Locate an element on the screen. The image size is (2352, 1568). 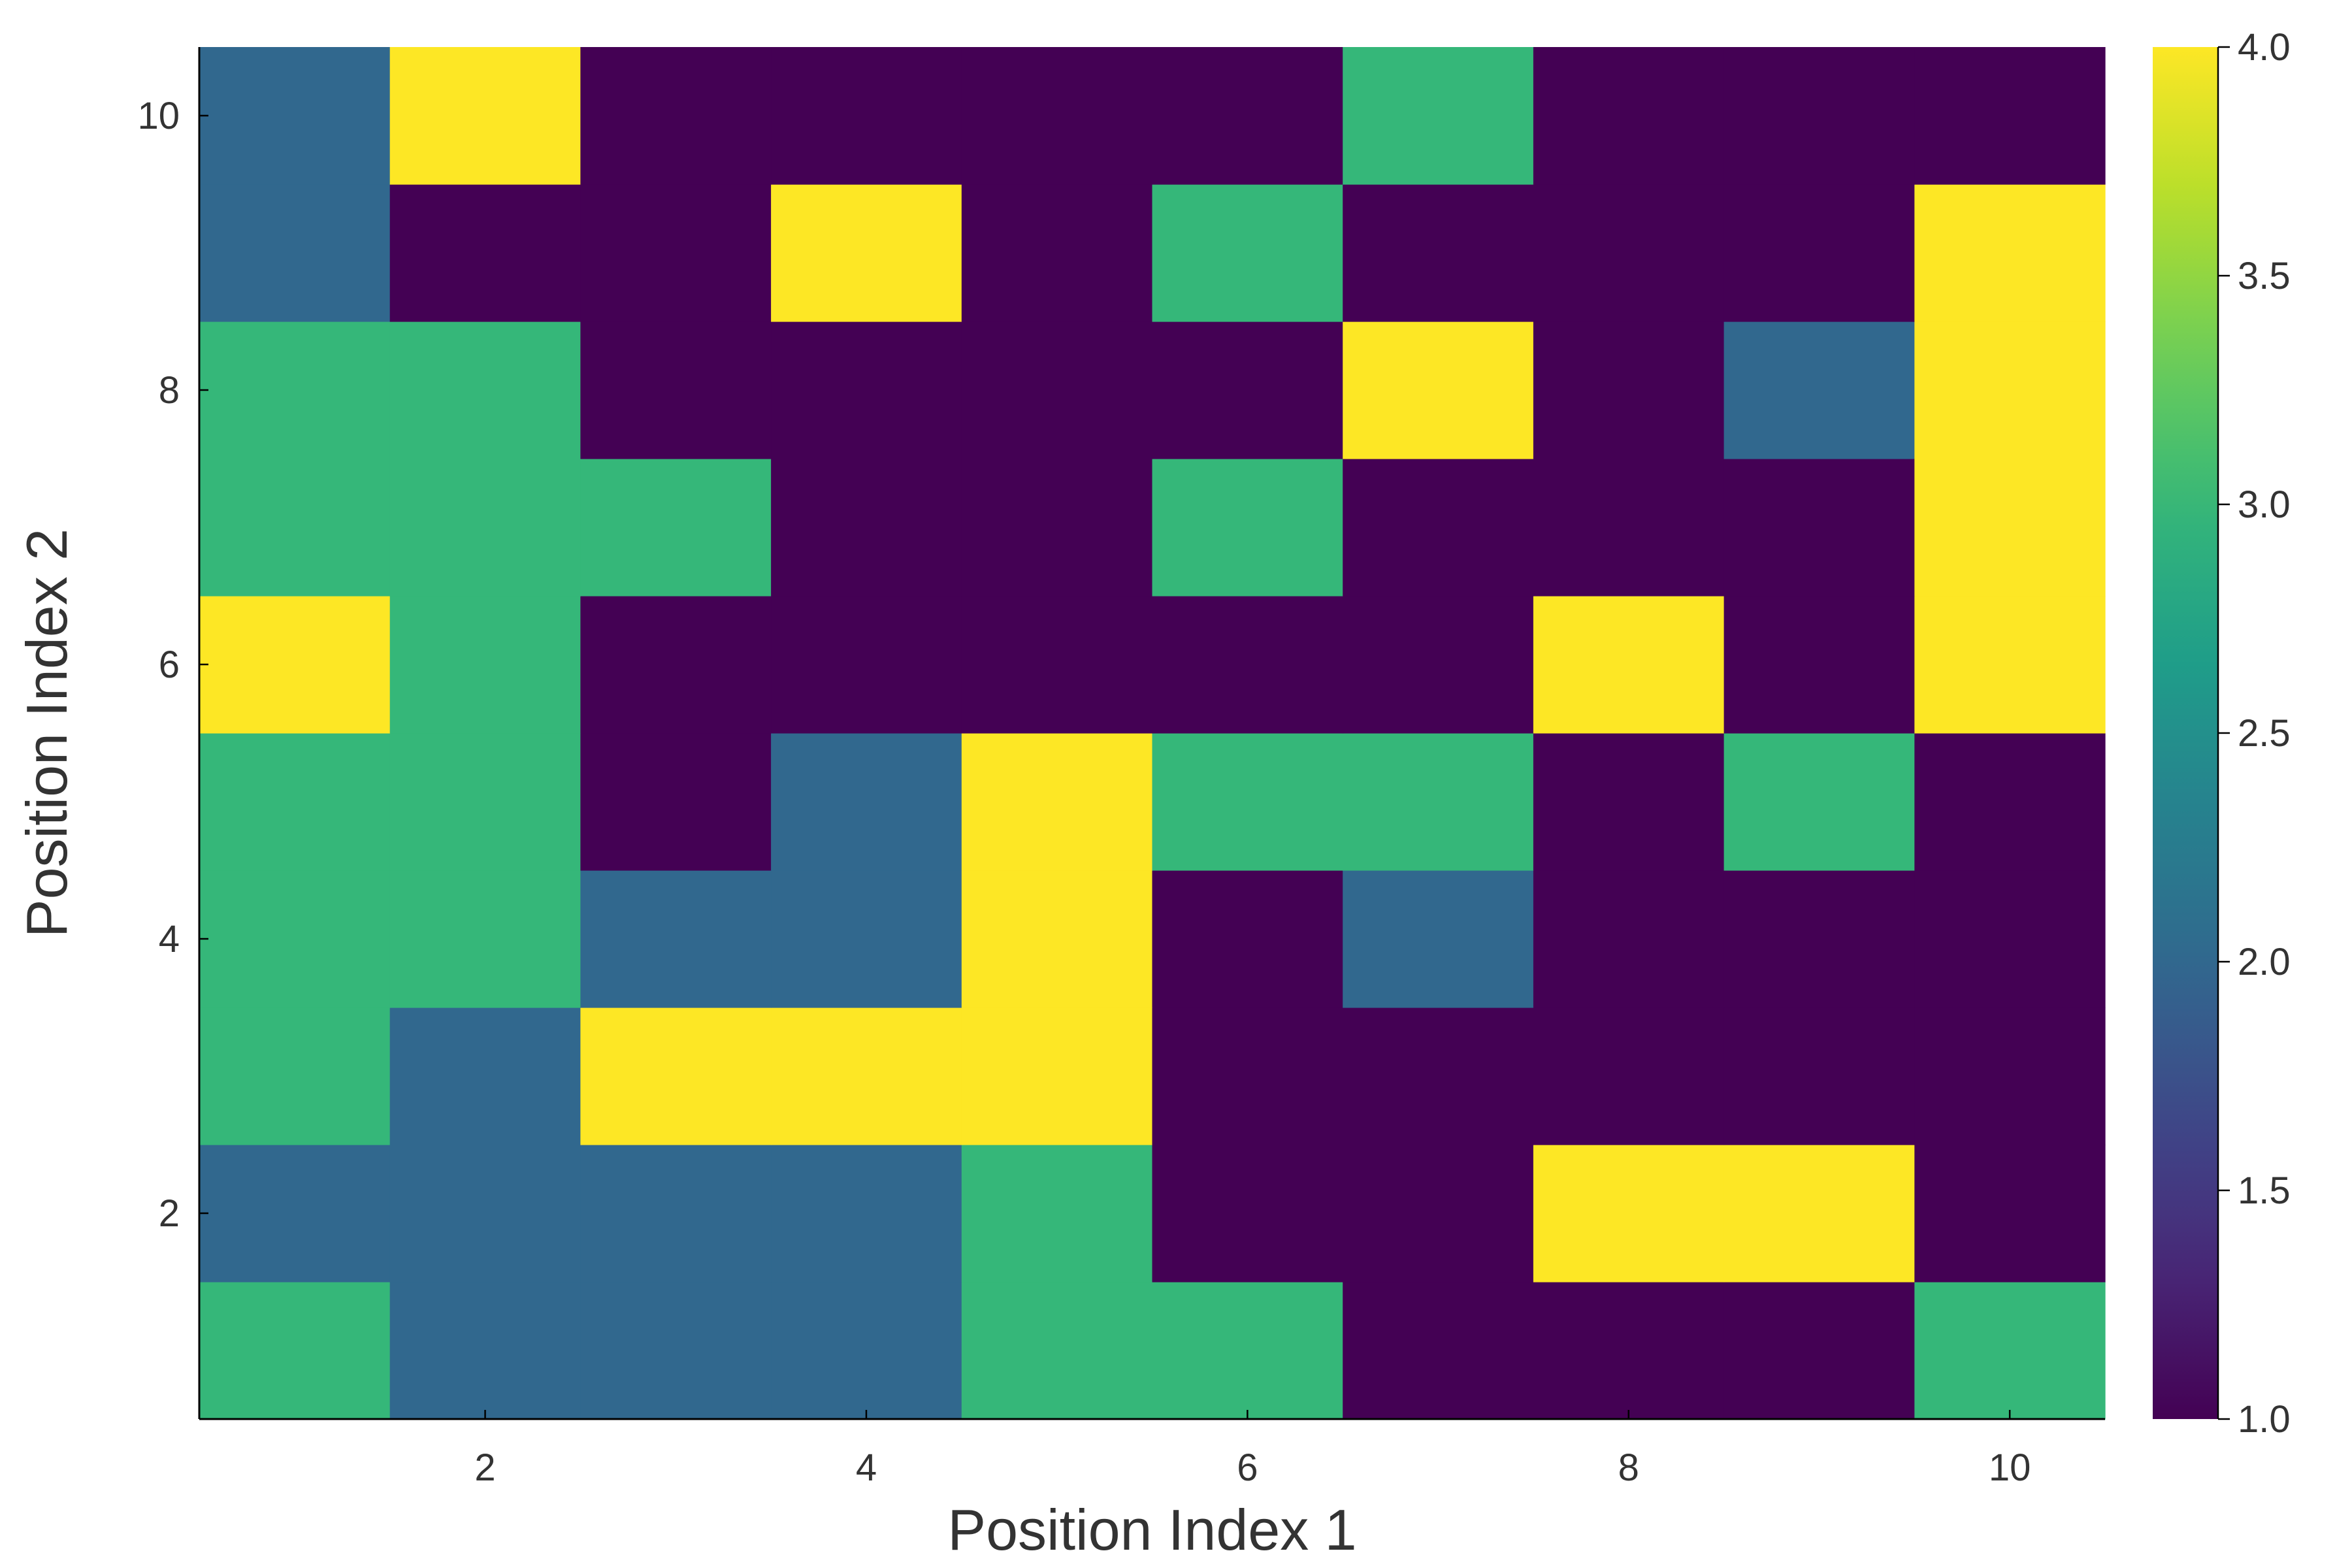
colorbar-tick-label: 2.0 is located at coordinates (2264, 962).